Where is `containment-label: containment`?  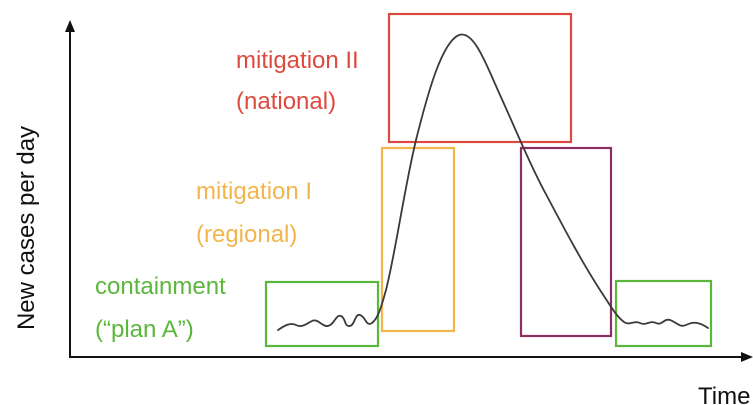 containment-label: containment is located at coordinates (160, 286).